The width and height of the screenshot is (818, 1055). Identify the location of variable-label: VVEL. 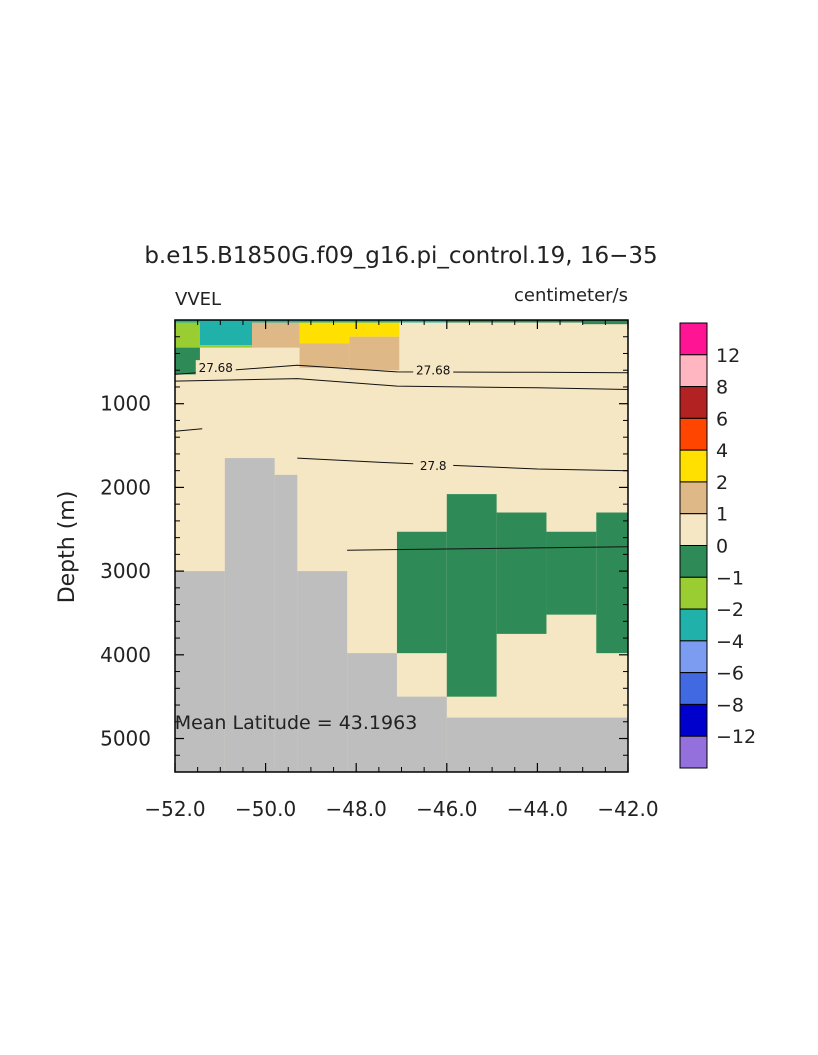
(198, 299).